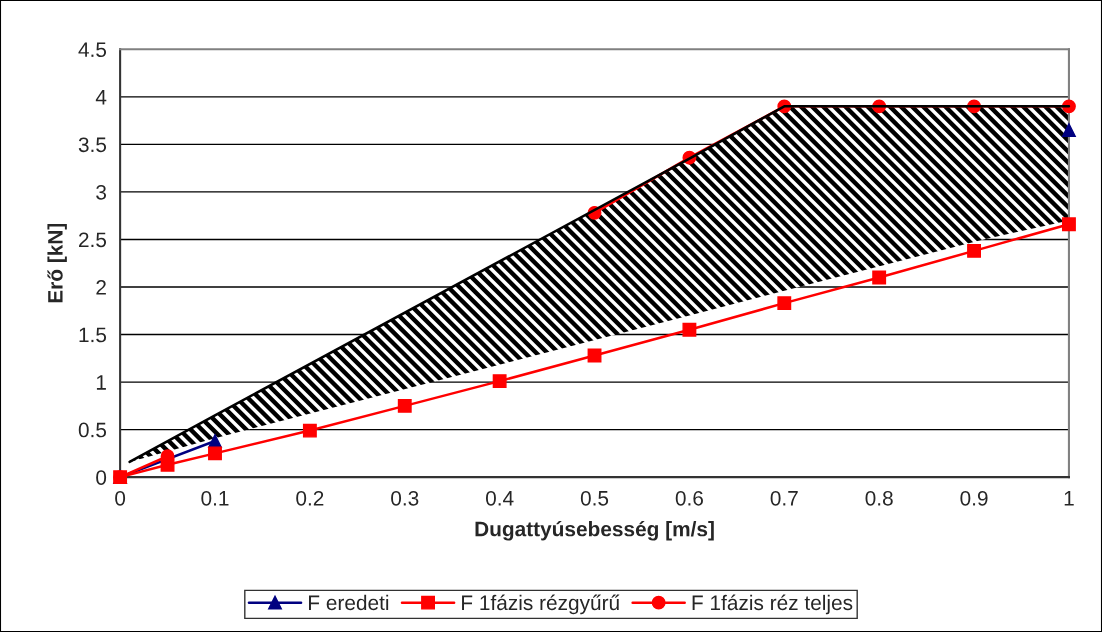  Describe the element at coordinates (92, 430) in the screenshot. I see `y-tick-label: 0.5` at that location.